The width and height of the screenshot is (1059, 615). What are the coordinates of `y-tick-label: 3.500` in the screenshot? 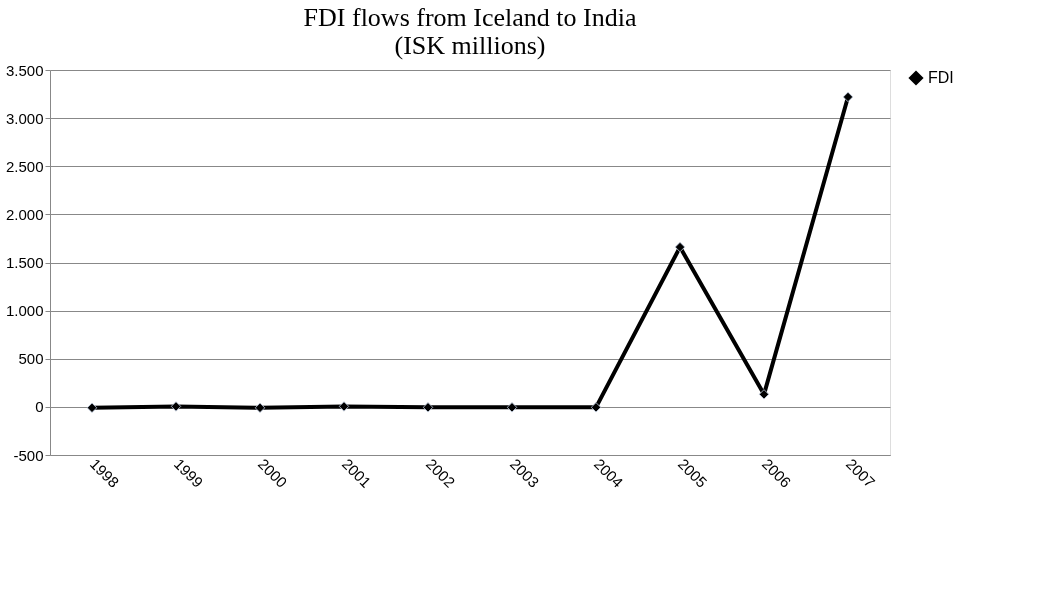 It's located at (24, 70).